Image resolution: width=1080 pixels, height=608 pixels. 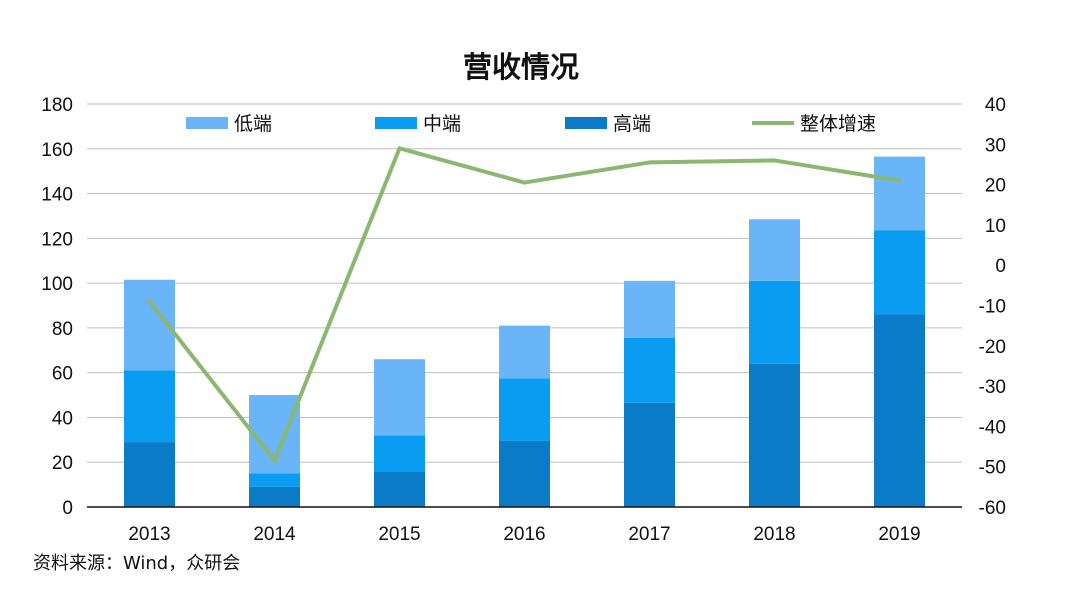 I want to click on y-left-tick-label: 100, so click(x=57, y=284).